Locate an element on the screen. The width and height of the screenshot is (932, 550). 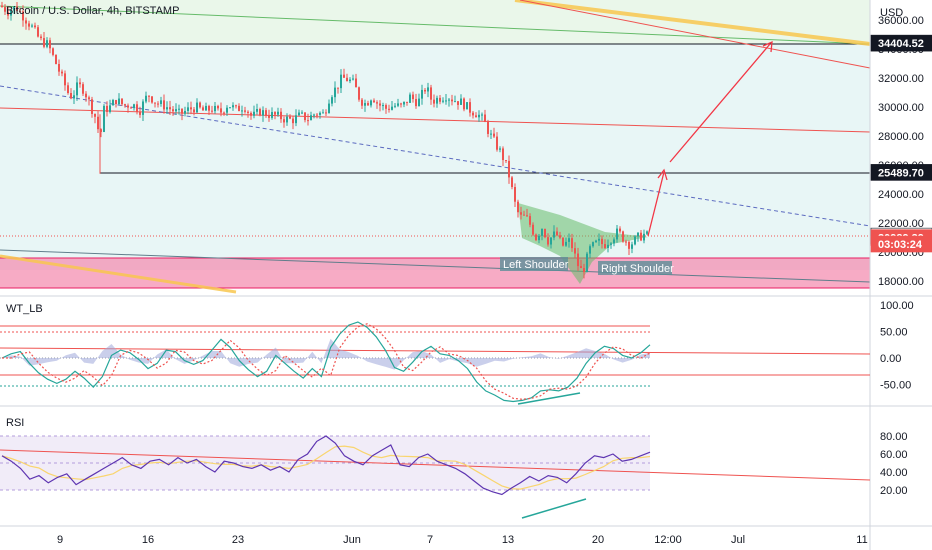
rsi-ma-line is located at coordinates (326, 467).